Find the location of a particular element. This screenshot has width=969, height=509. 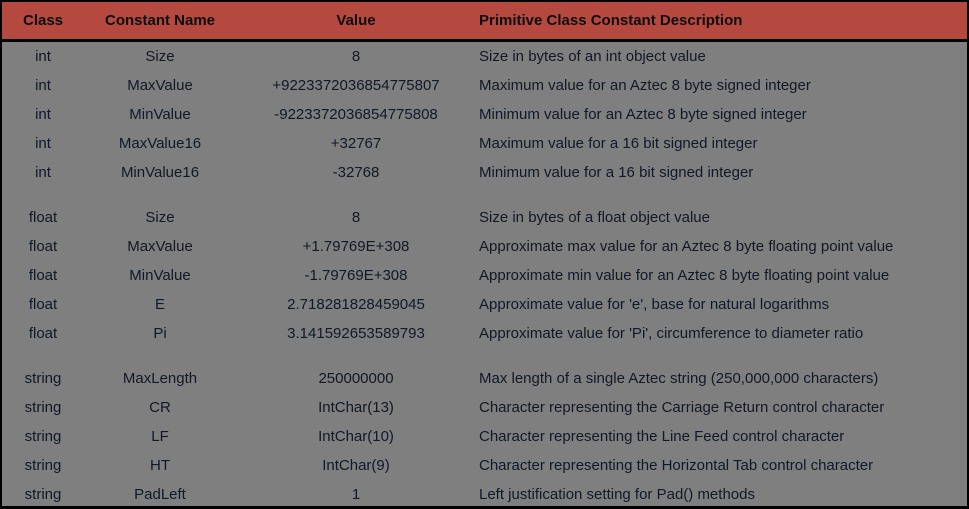

cell-constant-name: MaxValue16 is located at coordinates (160, 143).